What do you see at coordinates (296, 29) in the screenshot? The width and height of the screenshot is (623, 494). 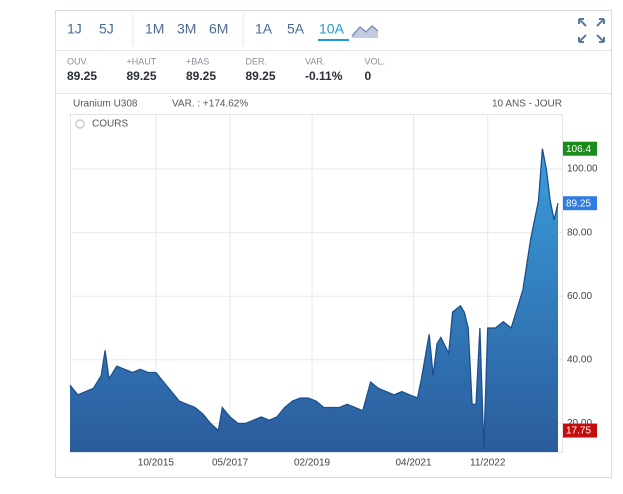 I see `range-button: 5A` at bounding box center [296, 29].